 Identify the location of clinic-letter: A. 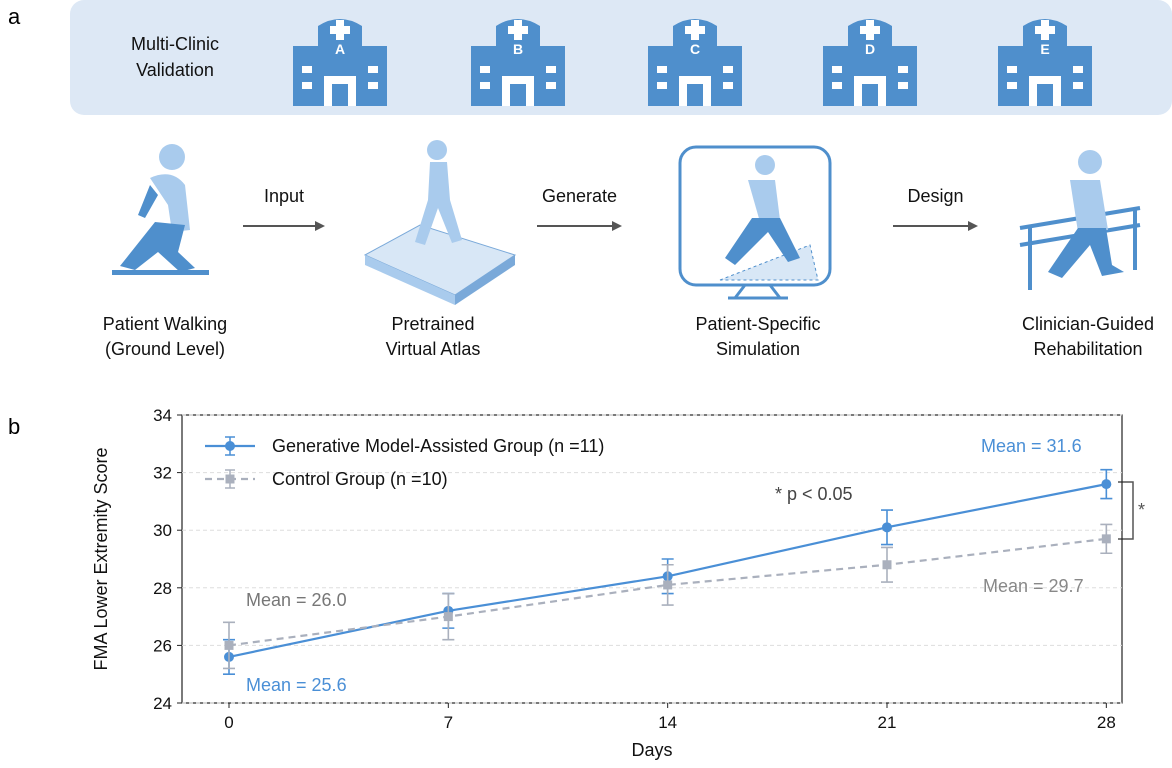
(340, 49).